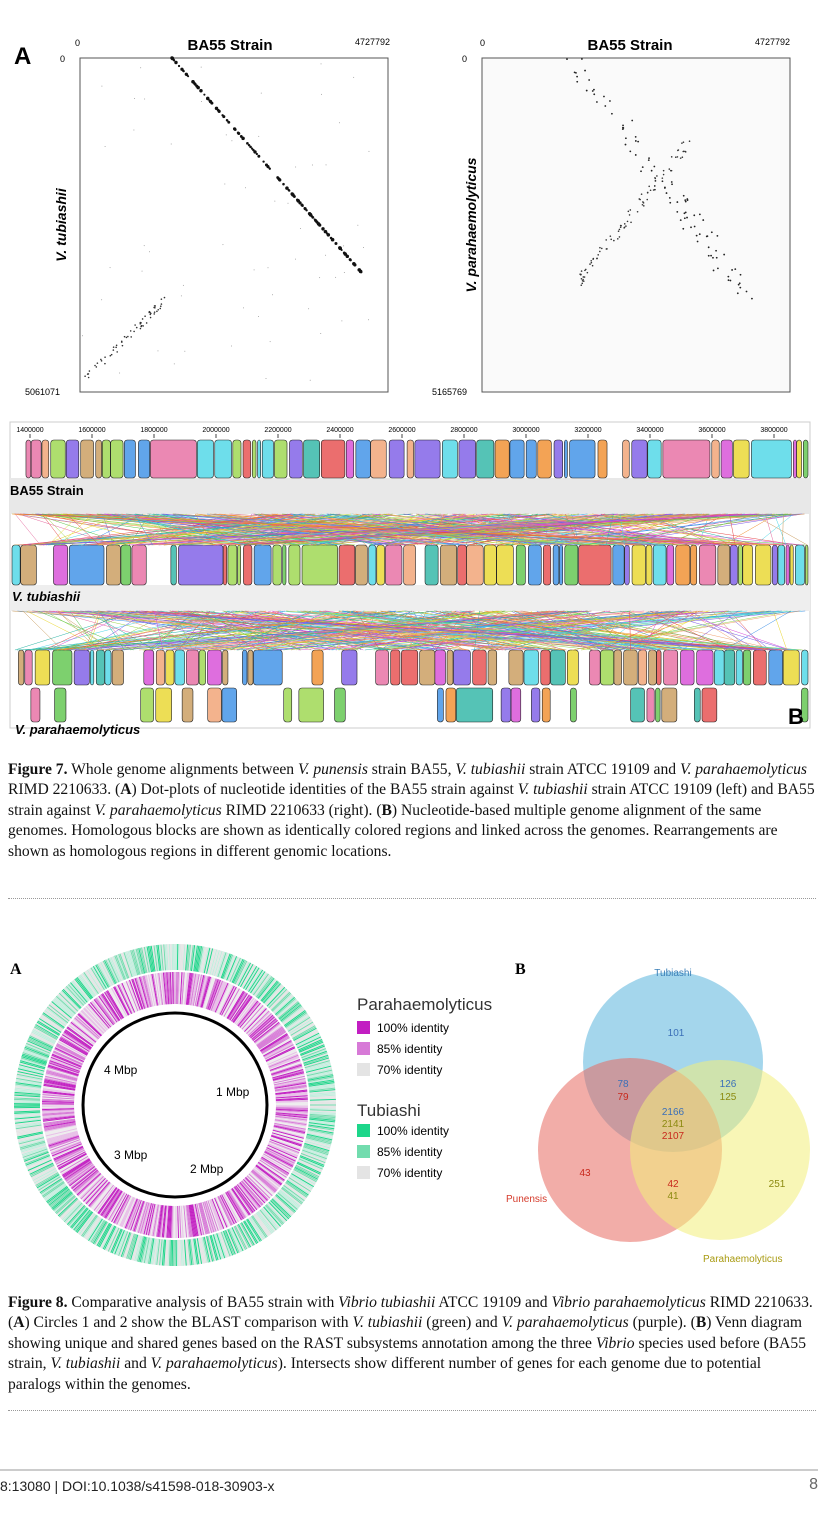  Describe the element at coordinates (363, 1069) in the screenshot. I see `legend-swatch` at that location.